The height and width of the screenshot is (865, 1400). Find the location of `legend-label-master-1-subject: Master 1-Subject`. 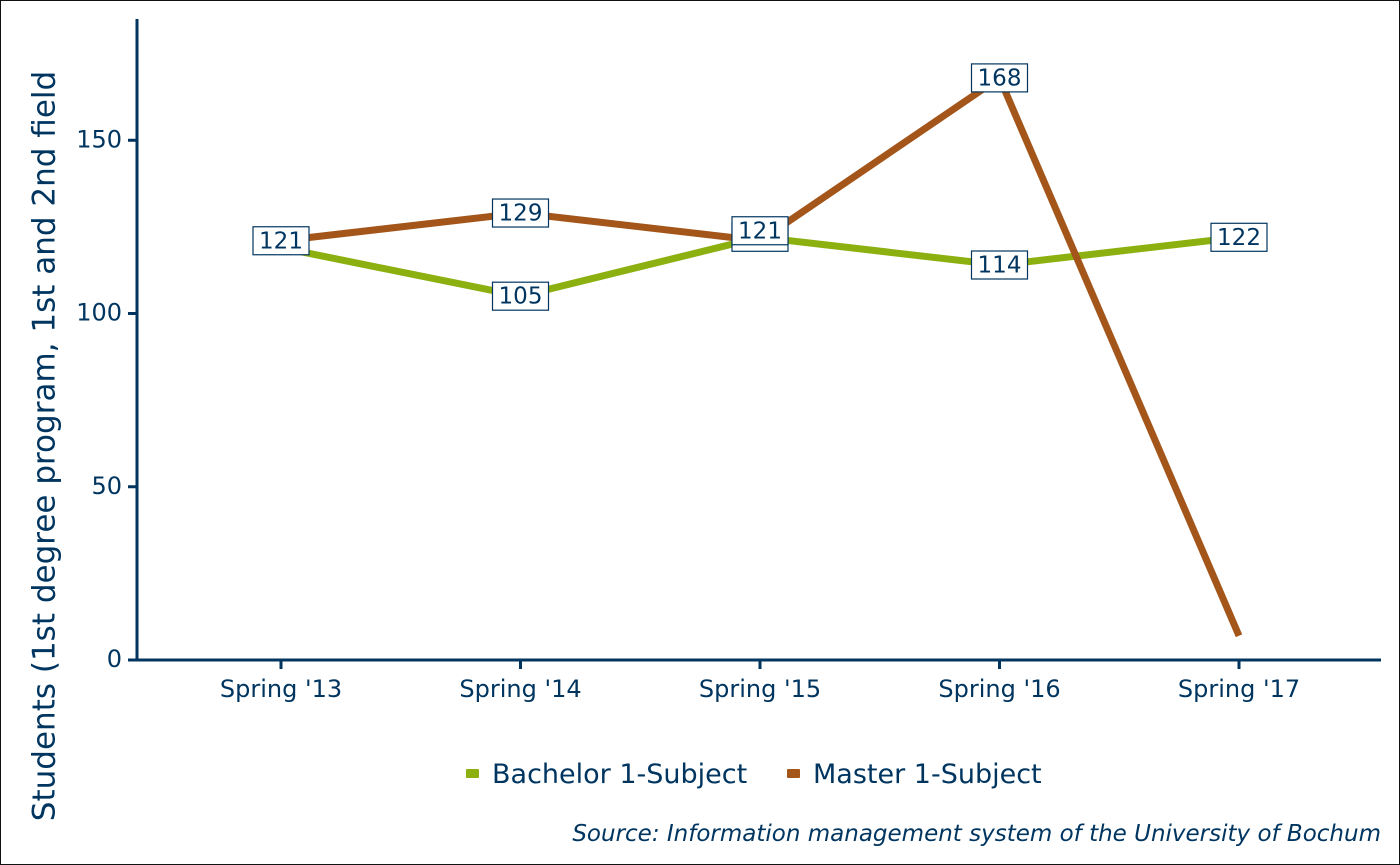

legend-label-master-1-subject: Master 1-Subject is located at coordinates (927, 774).